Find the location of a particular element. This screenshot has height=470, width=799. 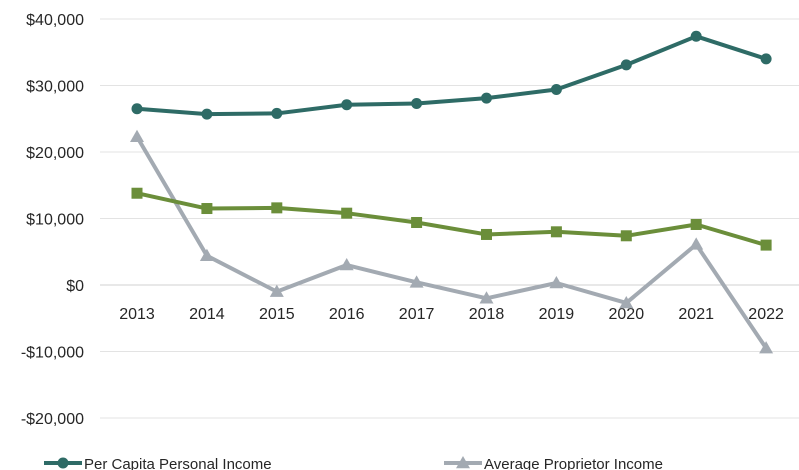

x-axis-tick-labels: 2013 2014 2015 2016 2017 2018 2019 2020 2021 2022 is located at coordinates (451, 314).